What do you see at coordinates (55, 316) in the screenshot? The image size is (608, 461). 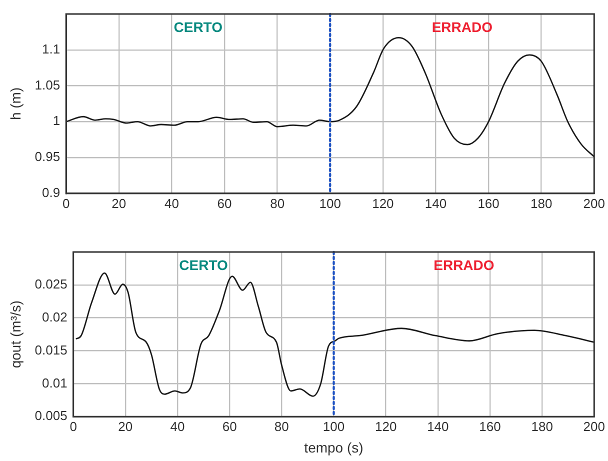 I see `y-tick-label: 0.02` at bounding box center [55, 316].